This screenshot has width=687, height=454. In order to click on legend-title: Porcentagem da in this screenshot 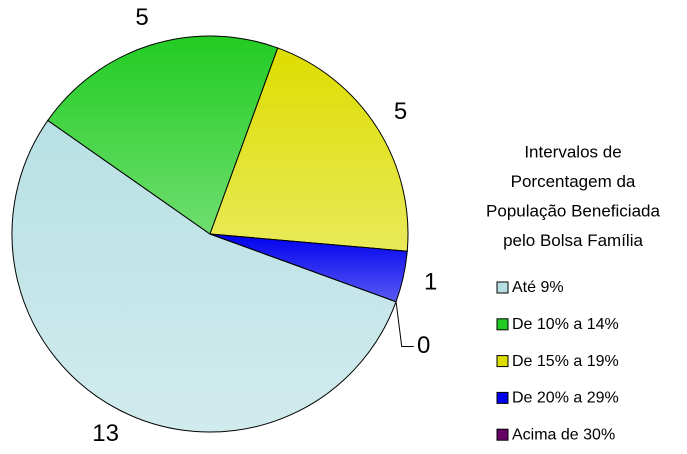, I will do `click(573, 181)`.